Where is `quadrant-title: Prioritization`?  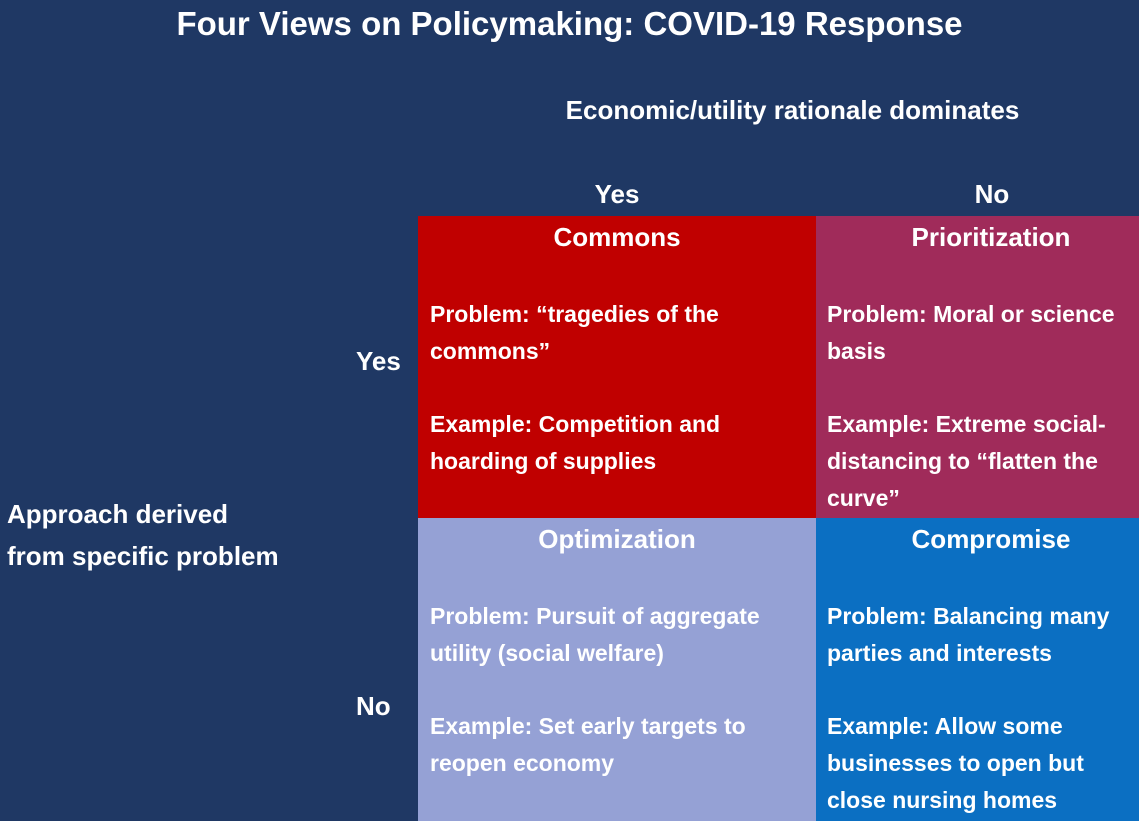
quadrant-title: Prioritization is located at coordinates (991, 237).